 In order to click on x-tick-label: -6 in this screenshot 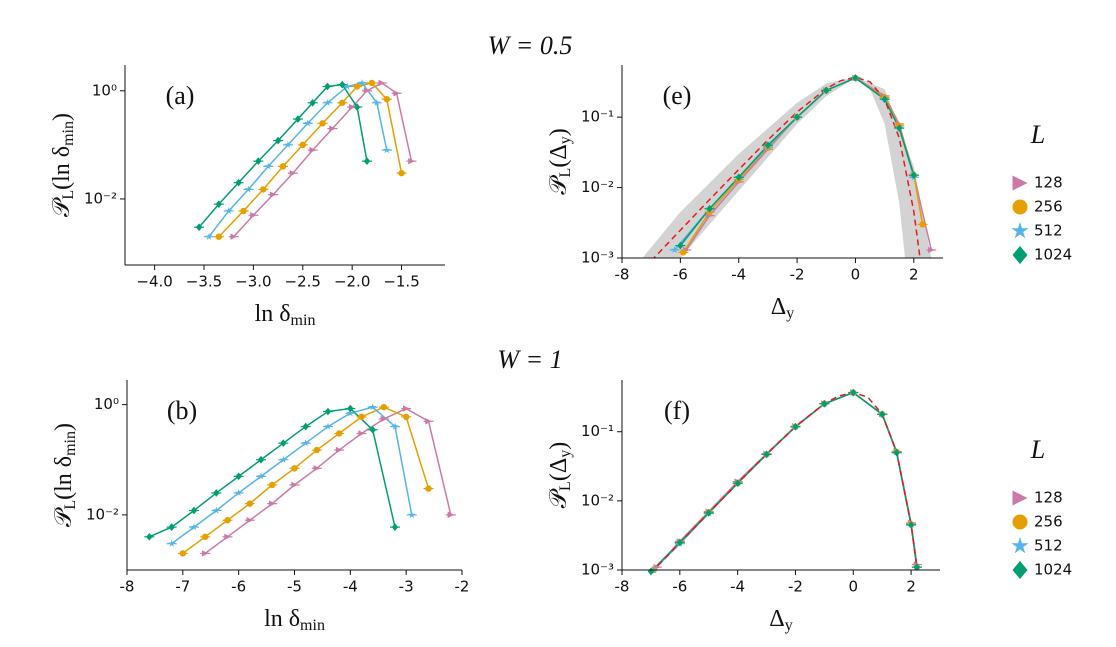, I will do `click(680, 275)`.